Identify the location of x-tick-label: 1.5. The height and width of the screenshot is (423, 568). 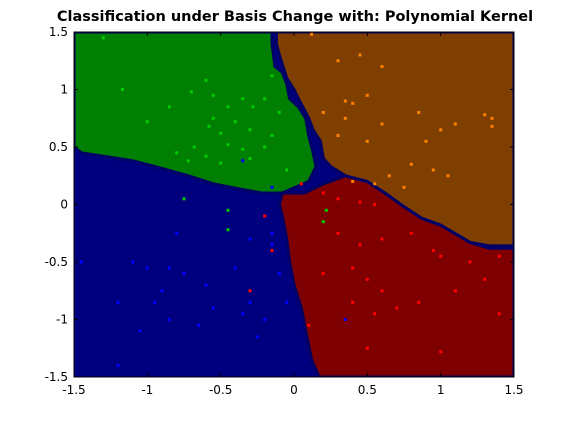
(513, 390).